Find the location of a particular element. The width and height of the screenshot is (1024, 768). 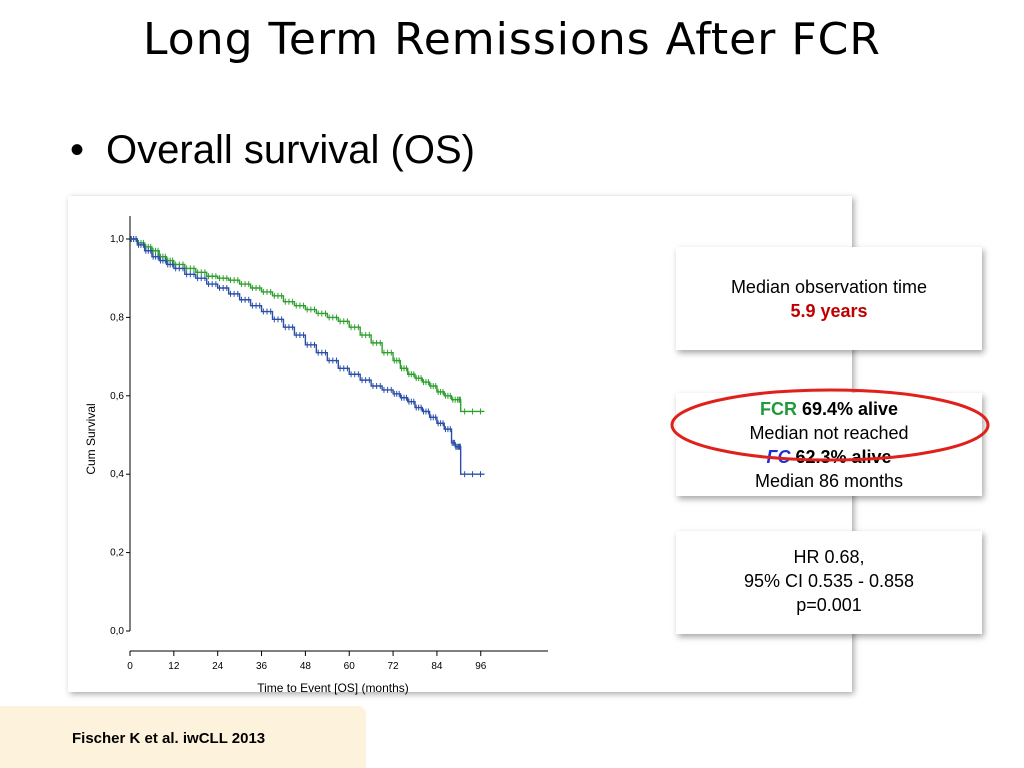

hazard-ratio: HR 0.68, is located at coordinates (829, 557).